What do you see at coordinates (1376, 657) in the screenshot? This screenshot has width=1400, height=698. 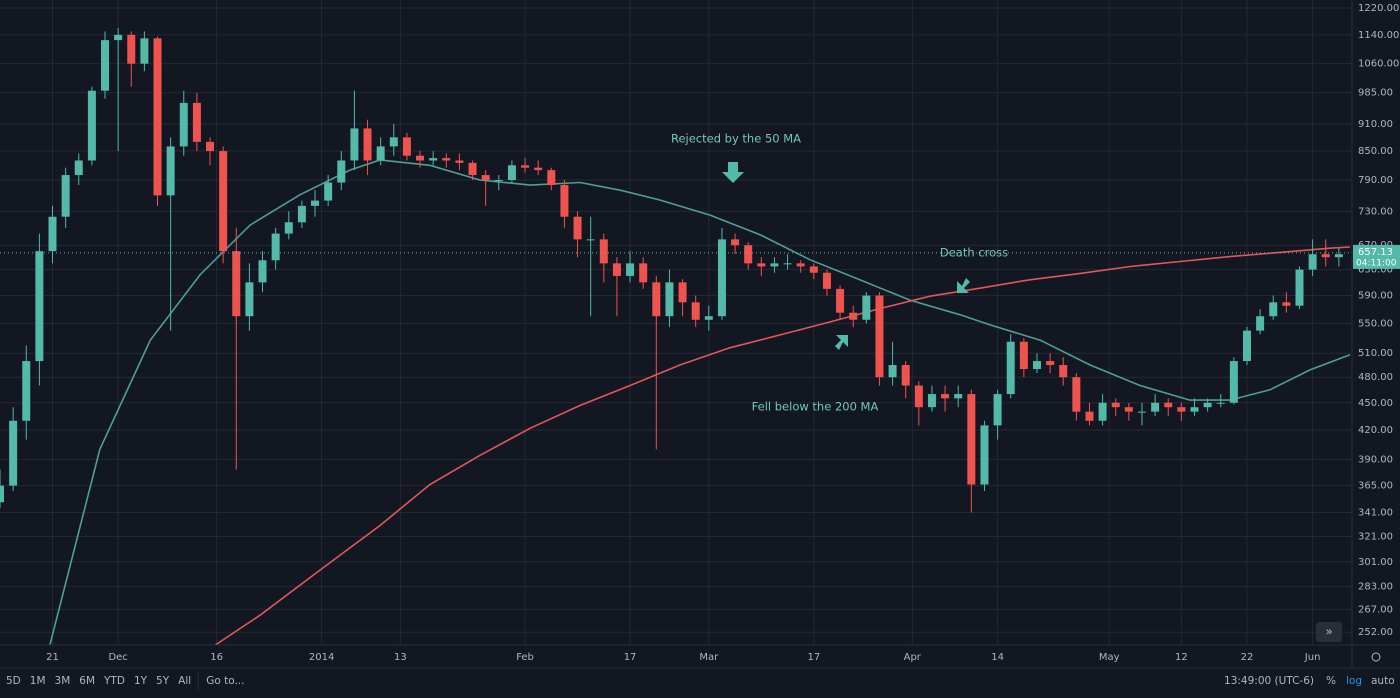 I see `settings-icon` at bounding box center [1376, 657].